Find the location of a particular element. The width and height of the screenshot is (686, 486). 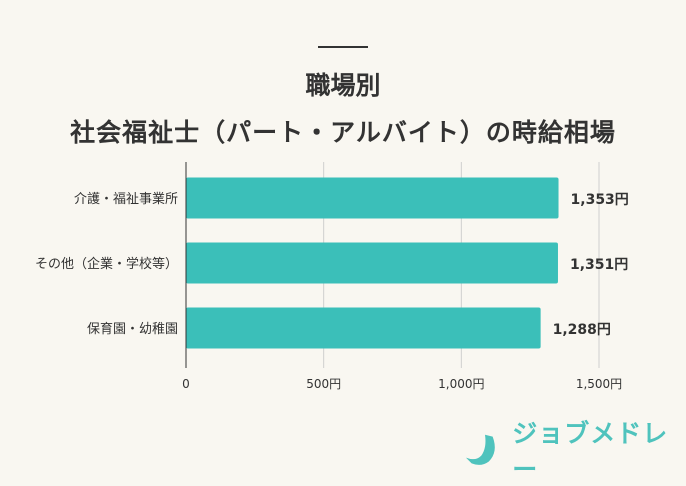

brand-logo: ジョブメドレー is located at coordinates (575, 450).